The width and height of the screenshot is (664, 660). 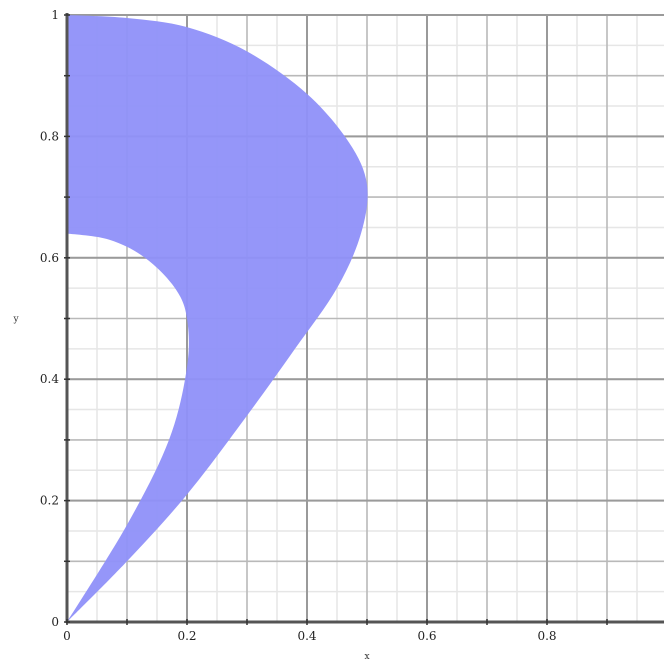 What do you see at coordinates (426, 636) in the screenshot?
I see `x-tick-label: 0.6` at bounding box center [426, 636].